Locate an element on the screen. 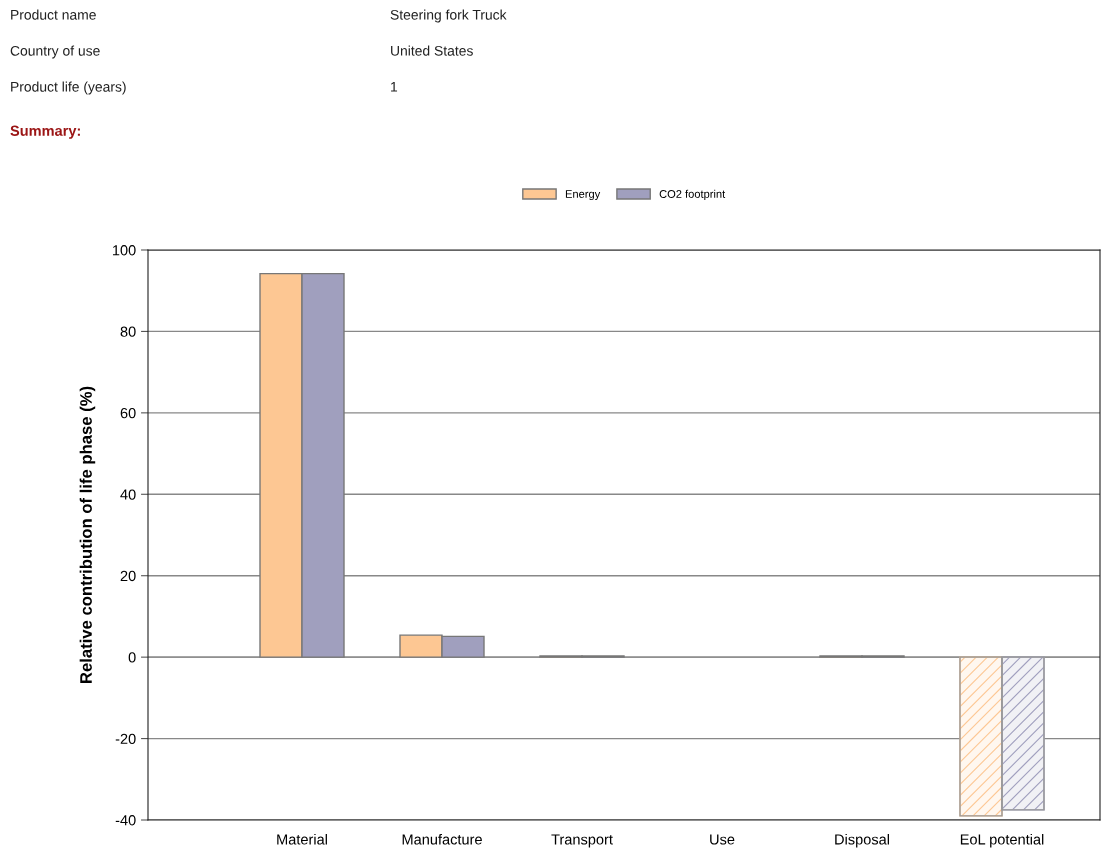 This screenshot has width=1101, height=852. y-axis-title: Relative contribution of life phase (%) is located at coordinates (87, 534).